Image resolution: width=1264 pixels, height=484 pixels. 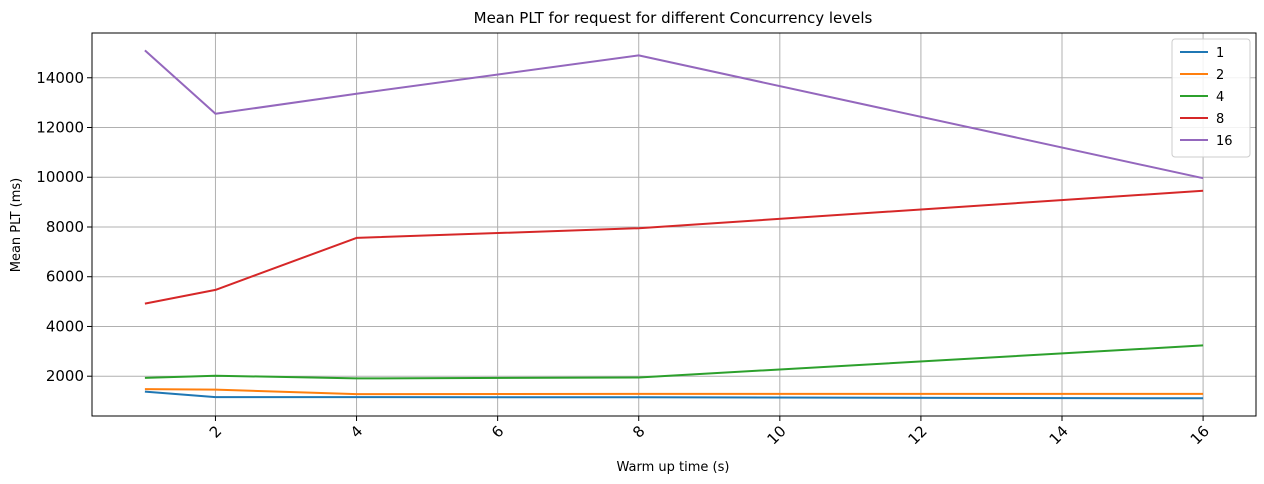 I want to click on x-axis-label: Warm up time (s), so click(x=673, y=467).